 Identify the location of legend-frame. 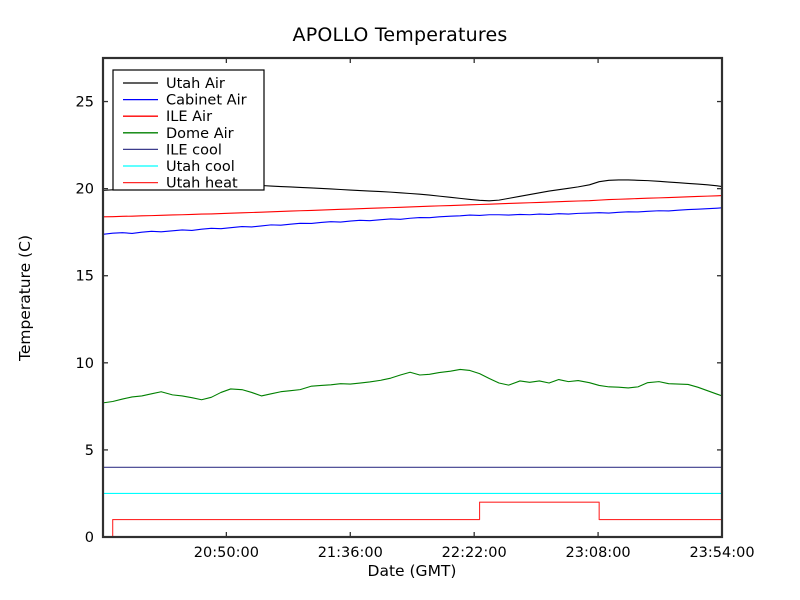
(188, 130).